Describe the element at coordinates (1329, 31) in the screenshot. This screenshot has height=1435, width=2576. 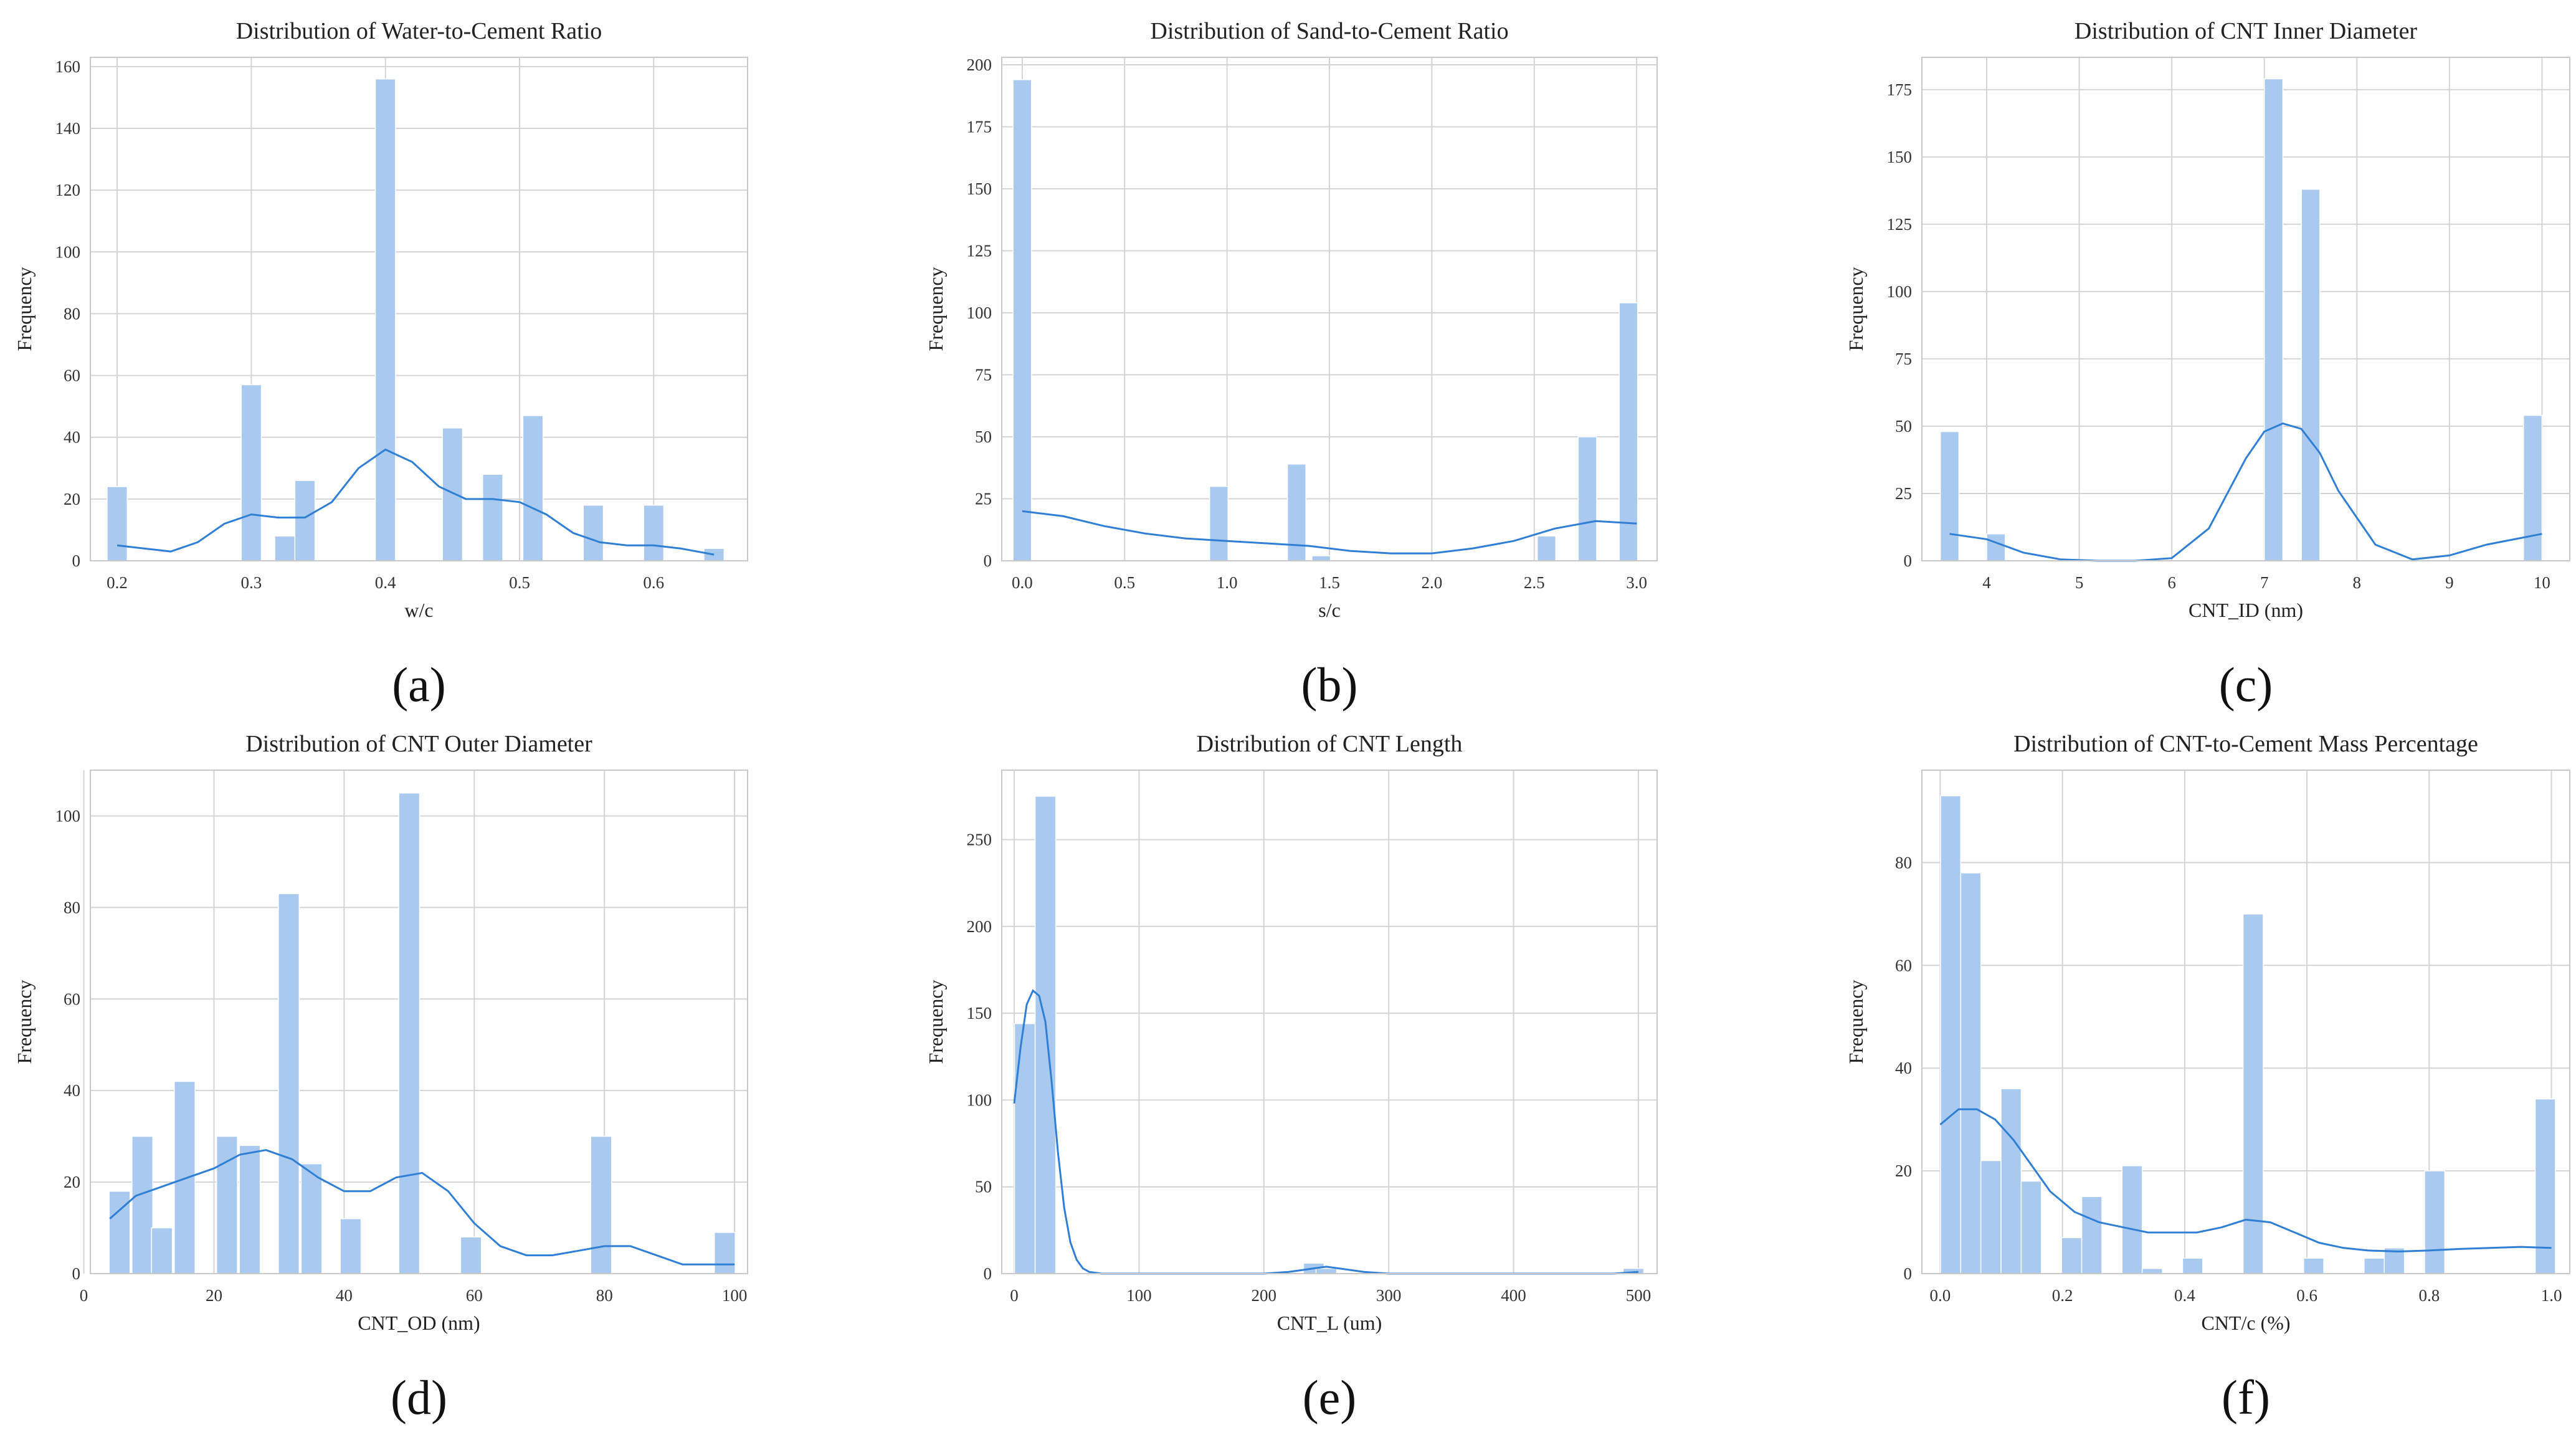
I see `chart-title: Distribution of Sand-to-Cement Ratio` at that location.